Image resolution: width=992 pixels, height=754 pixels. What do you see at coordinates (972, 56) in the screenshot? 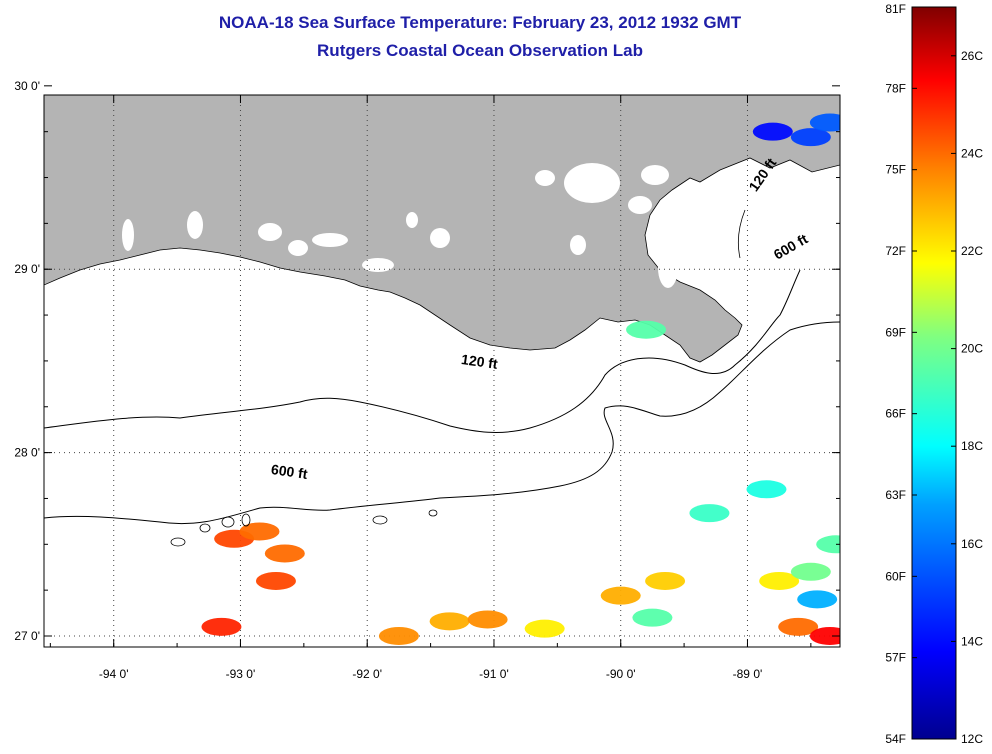
I see `colorbar-c-label: 26C` at bounding box center [972, 56].